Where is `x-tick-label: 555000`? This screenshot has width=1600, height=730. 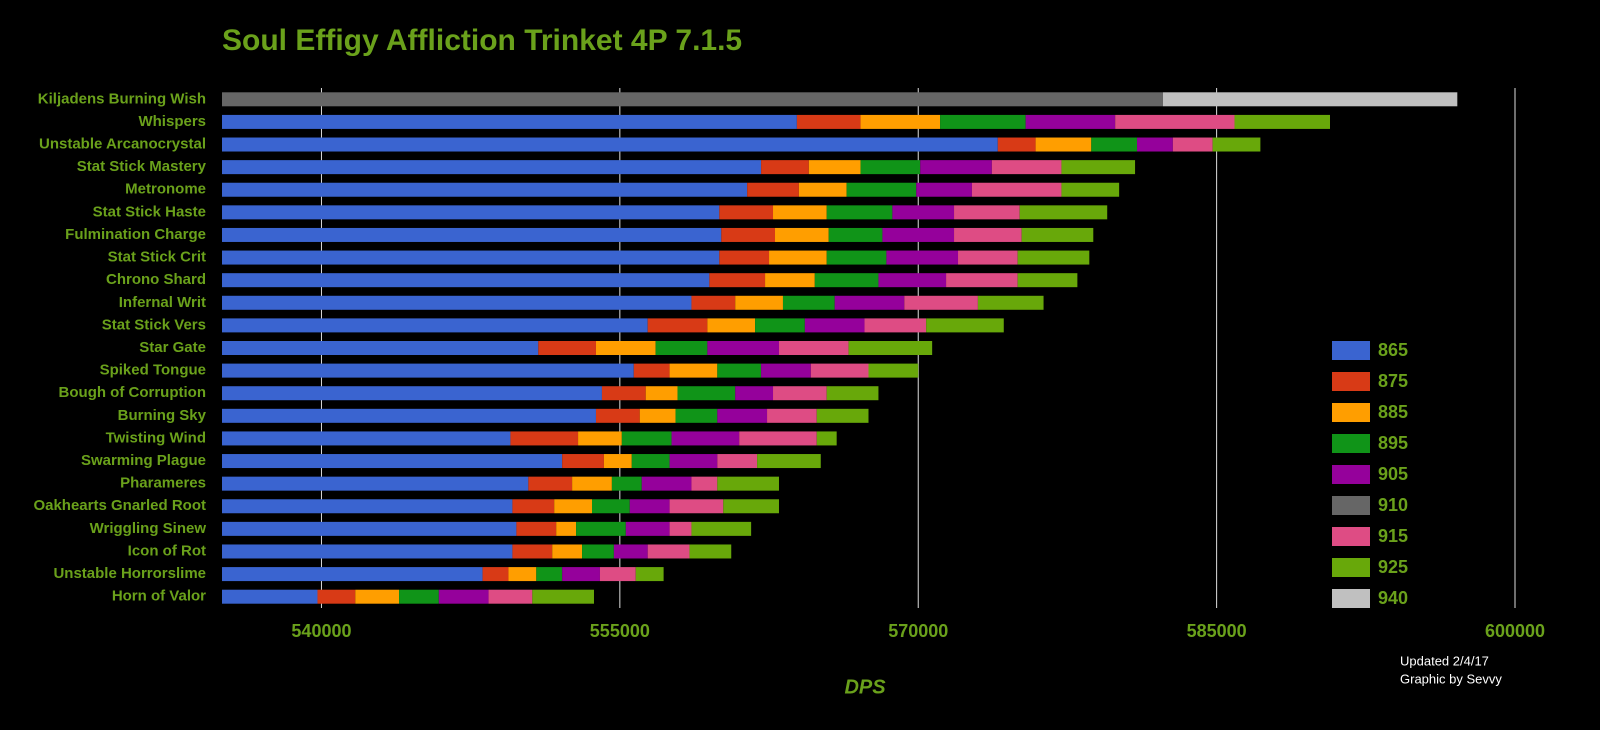 x-tick-label: 555000 is located at coordinates (620, 631).